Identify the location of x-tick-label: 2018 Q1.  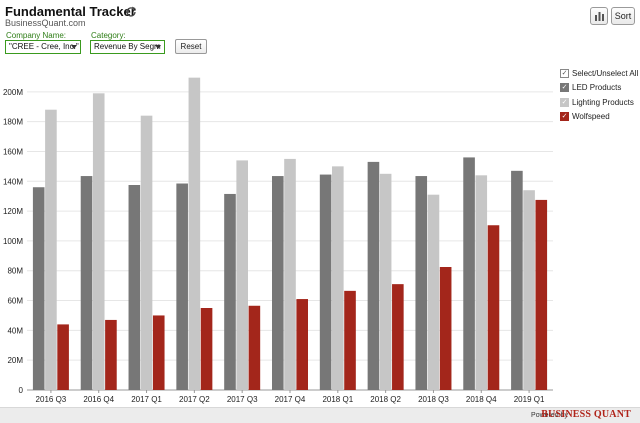
(337, 399).